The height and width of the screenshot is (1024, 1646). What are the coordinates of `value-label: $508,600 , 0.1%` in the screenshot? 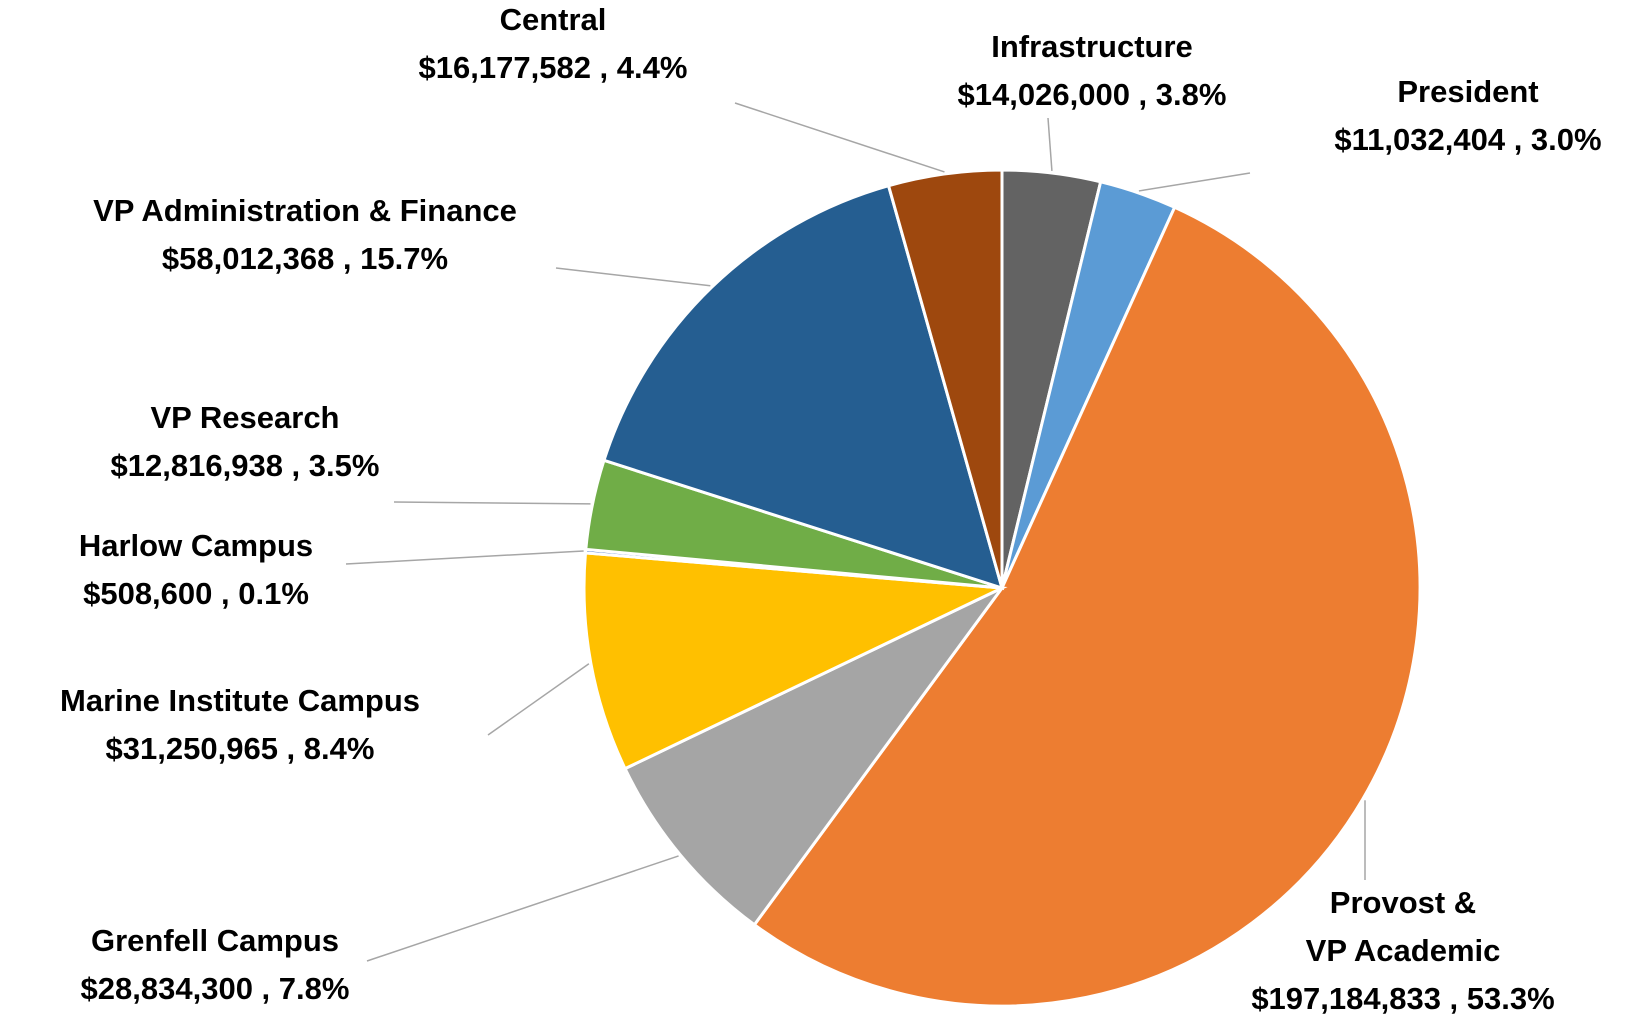 It's located at (196, 593).